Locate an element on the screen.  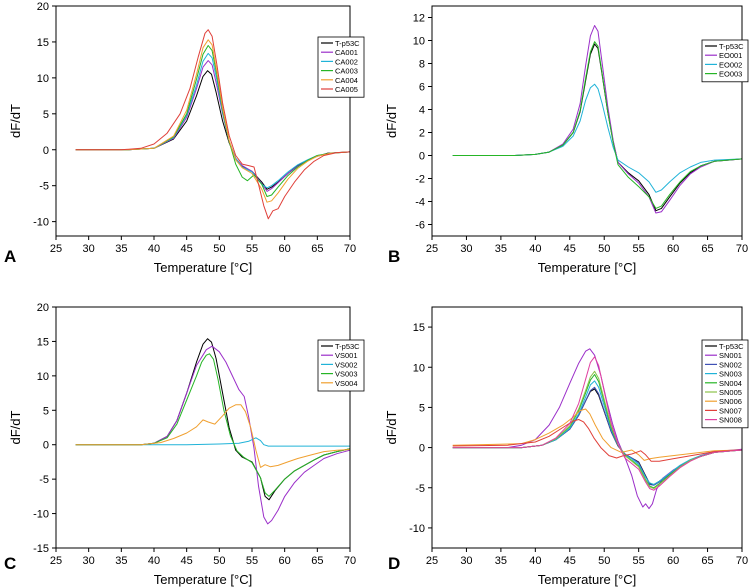
legend-label: SN001 is located at coordinates (730, 355).